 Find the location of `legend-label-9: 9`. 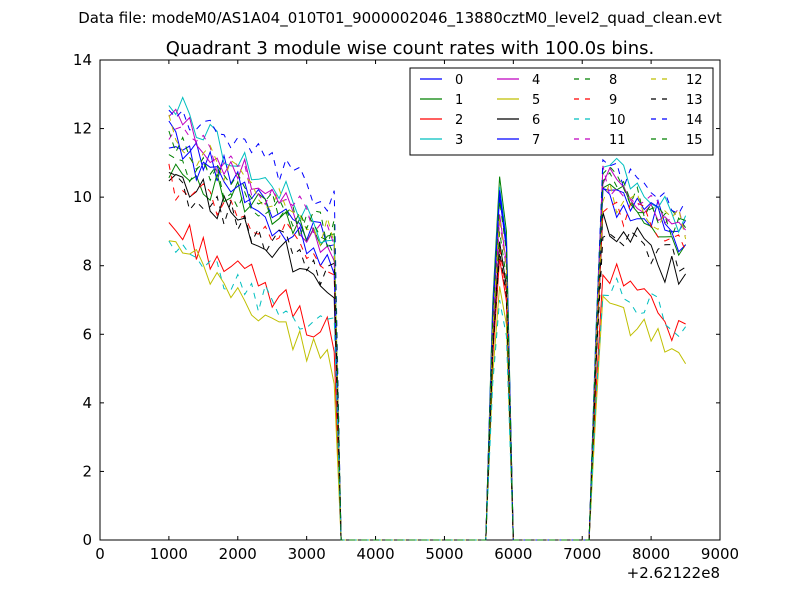

legend-label-9: 9 is located at coordinates (613, 100).